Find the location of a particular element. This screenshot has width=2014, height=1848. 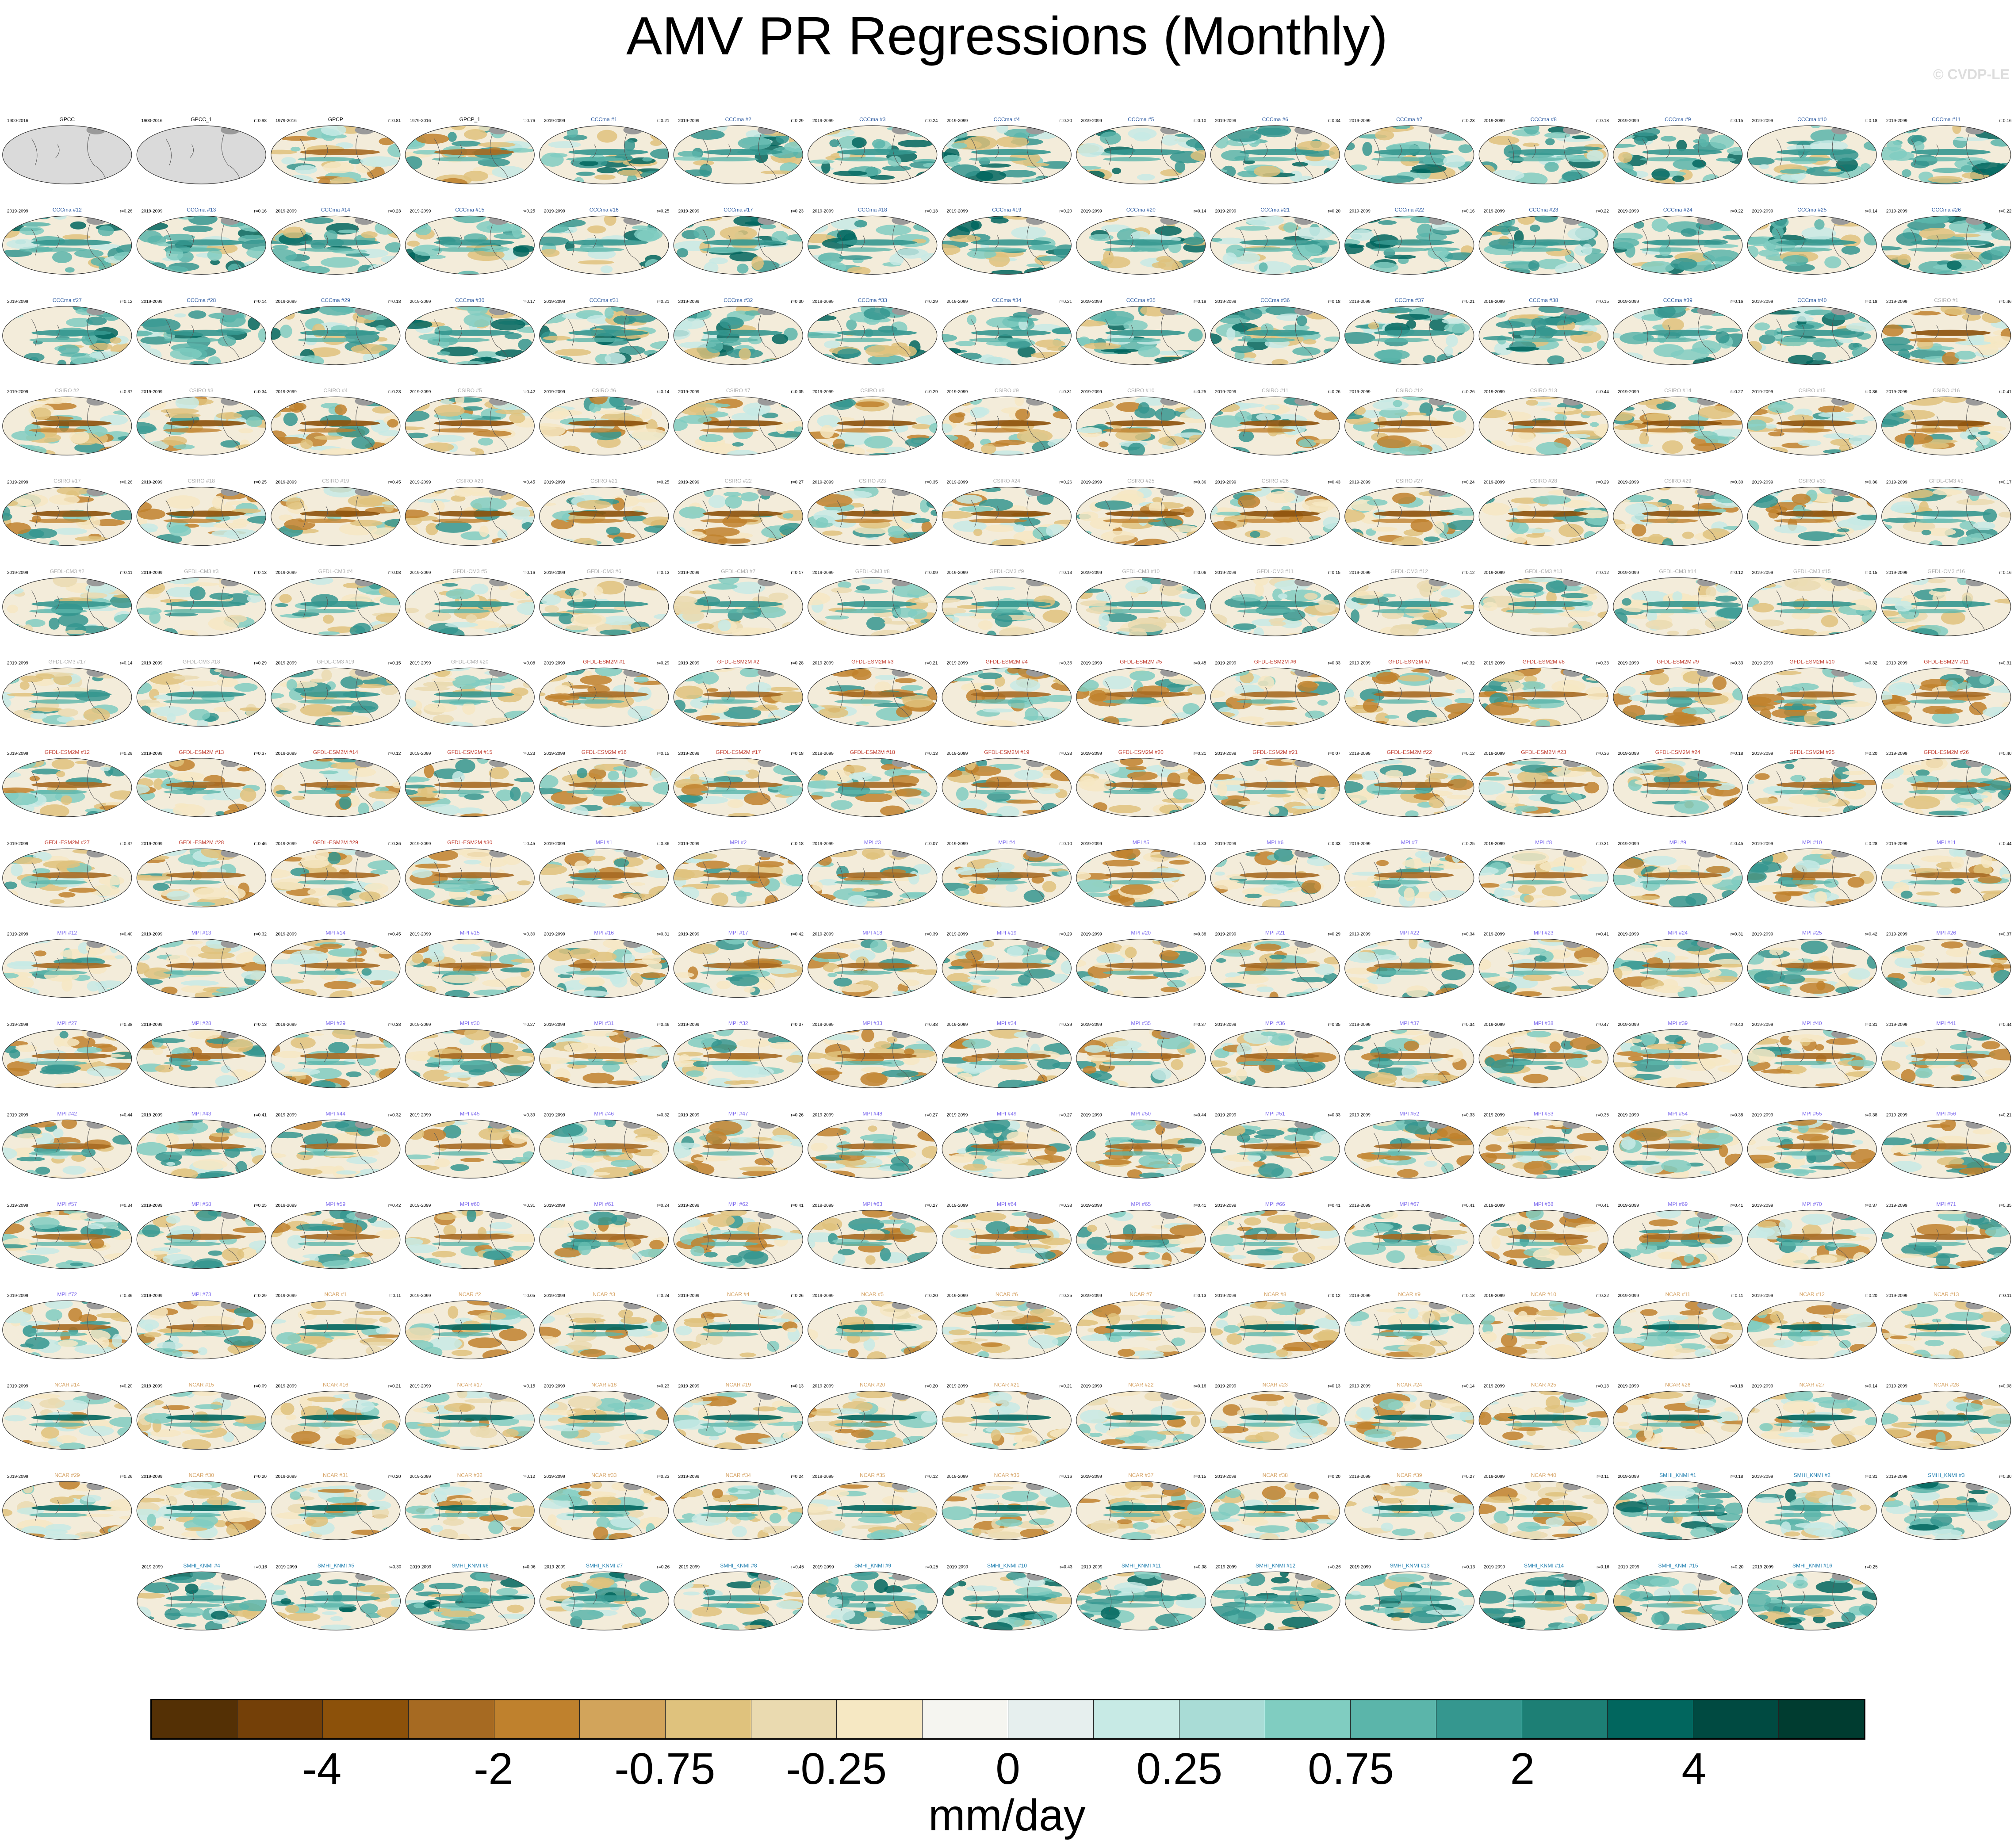

panel-correlation-label: r=0.32 is located at coordinates (260, 934).